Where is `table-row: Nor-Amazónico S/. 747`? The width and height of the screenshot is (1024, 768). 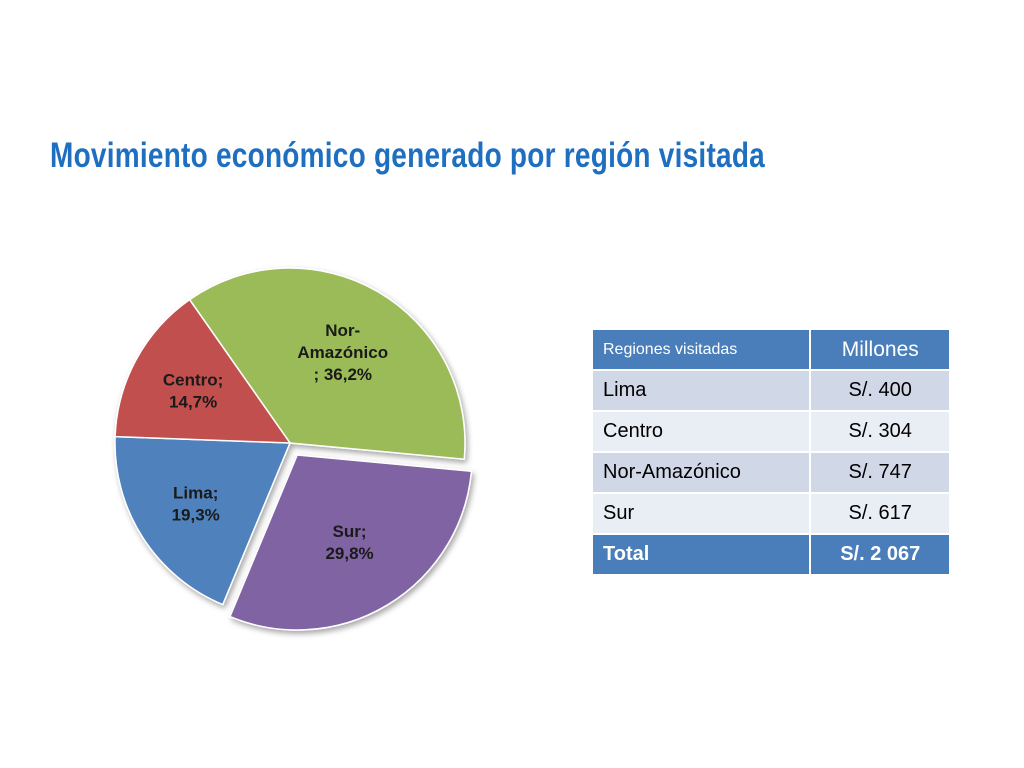
table-row: Nor-Amazónico S/. 747 is located at coordinates (770, 472).